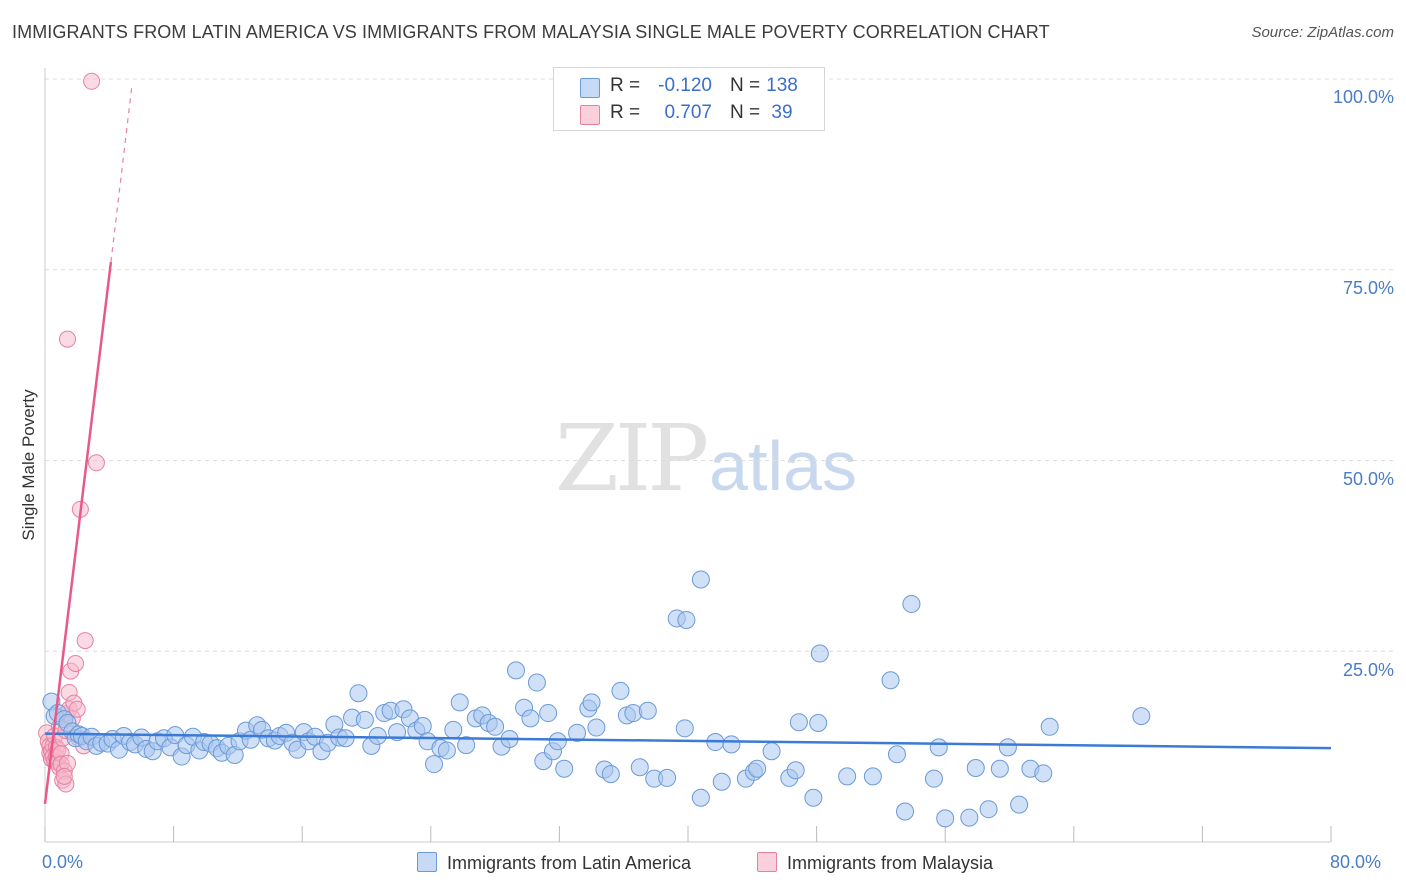 This screenshot has width=1406, height=892. Describe the element at coordinates (569, 863) in the screenshot. I see `bottom-legend-label-latin-america: Immigrants from Latin America` at that location.